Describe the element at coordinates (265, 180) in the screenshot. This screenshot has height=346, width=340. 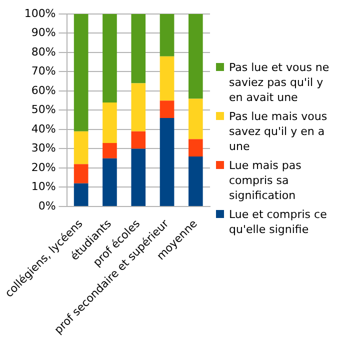
I see `legend-label: Lue mais pas compris sa signification` at that location.